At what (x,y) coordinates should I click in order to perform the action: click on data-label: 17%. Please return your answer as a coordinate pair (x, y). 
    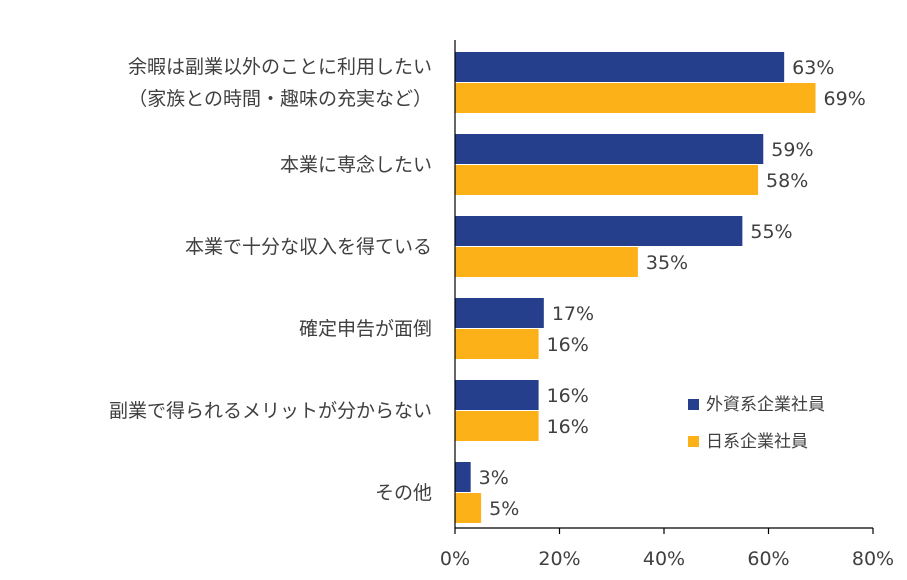
    Looking at the image, I should click on (573, 314).